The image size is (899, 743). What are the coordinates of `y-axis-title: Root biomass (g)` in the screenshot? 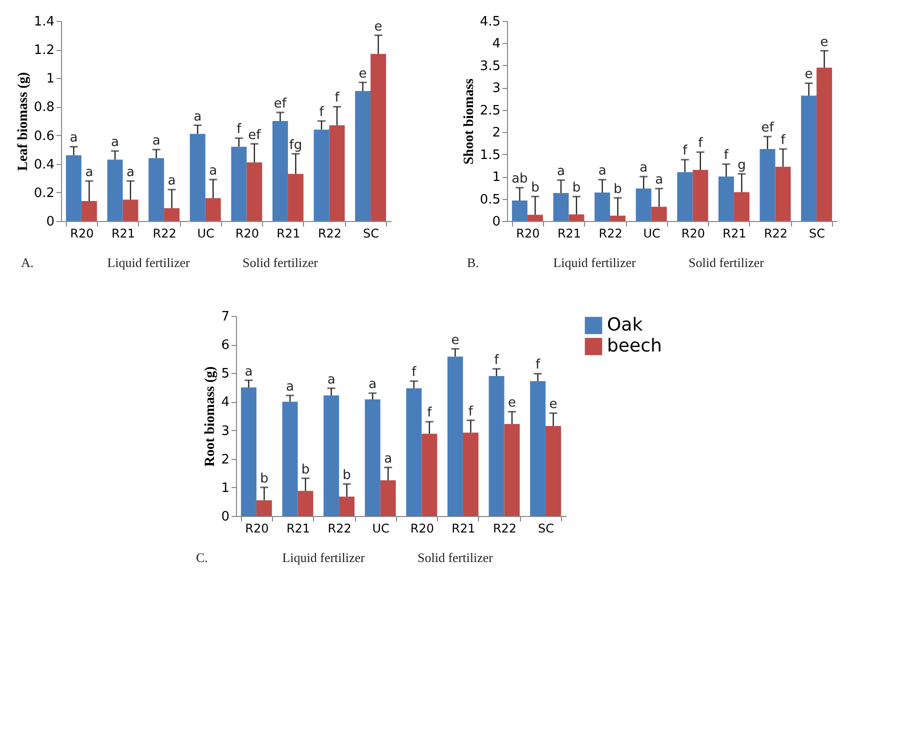 It's located at (210, 416).